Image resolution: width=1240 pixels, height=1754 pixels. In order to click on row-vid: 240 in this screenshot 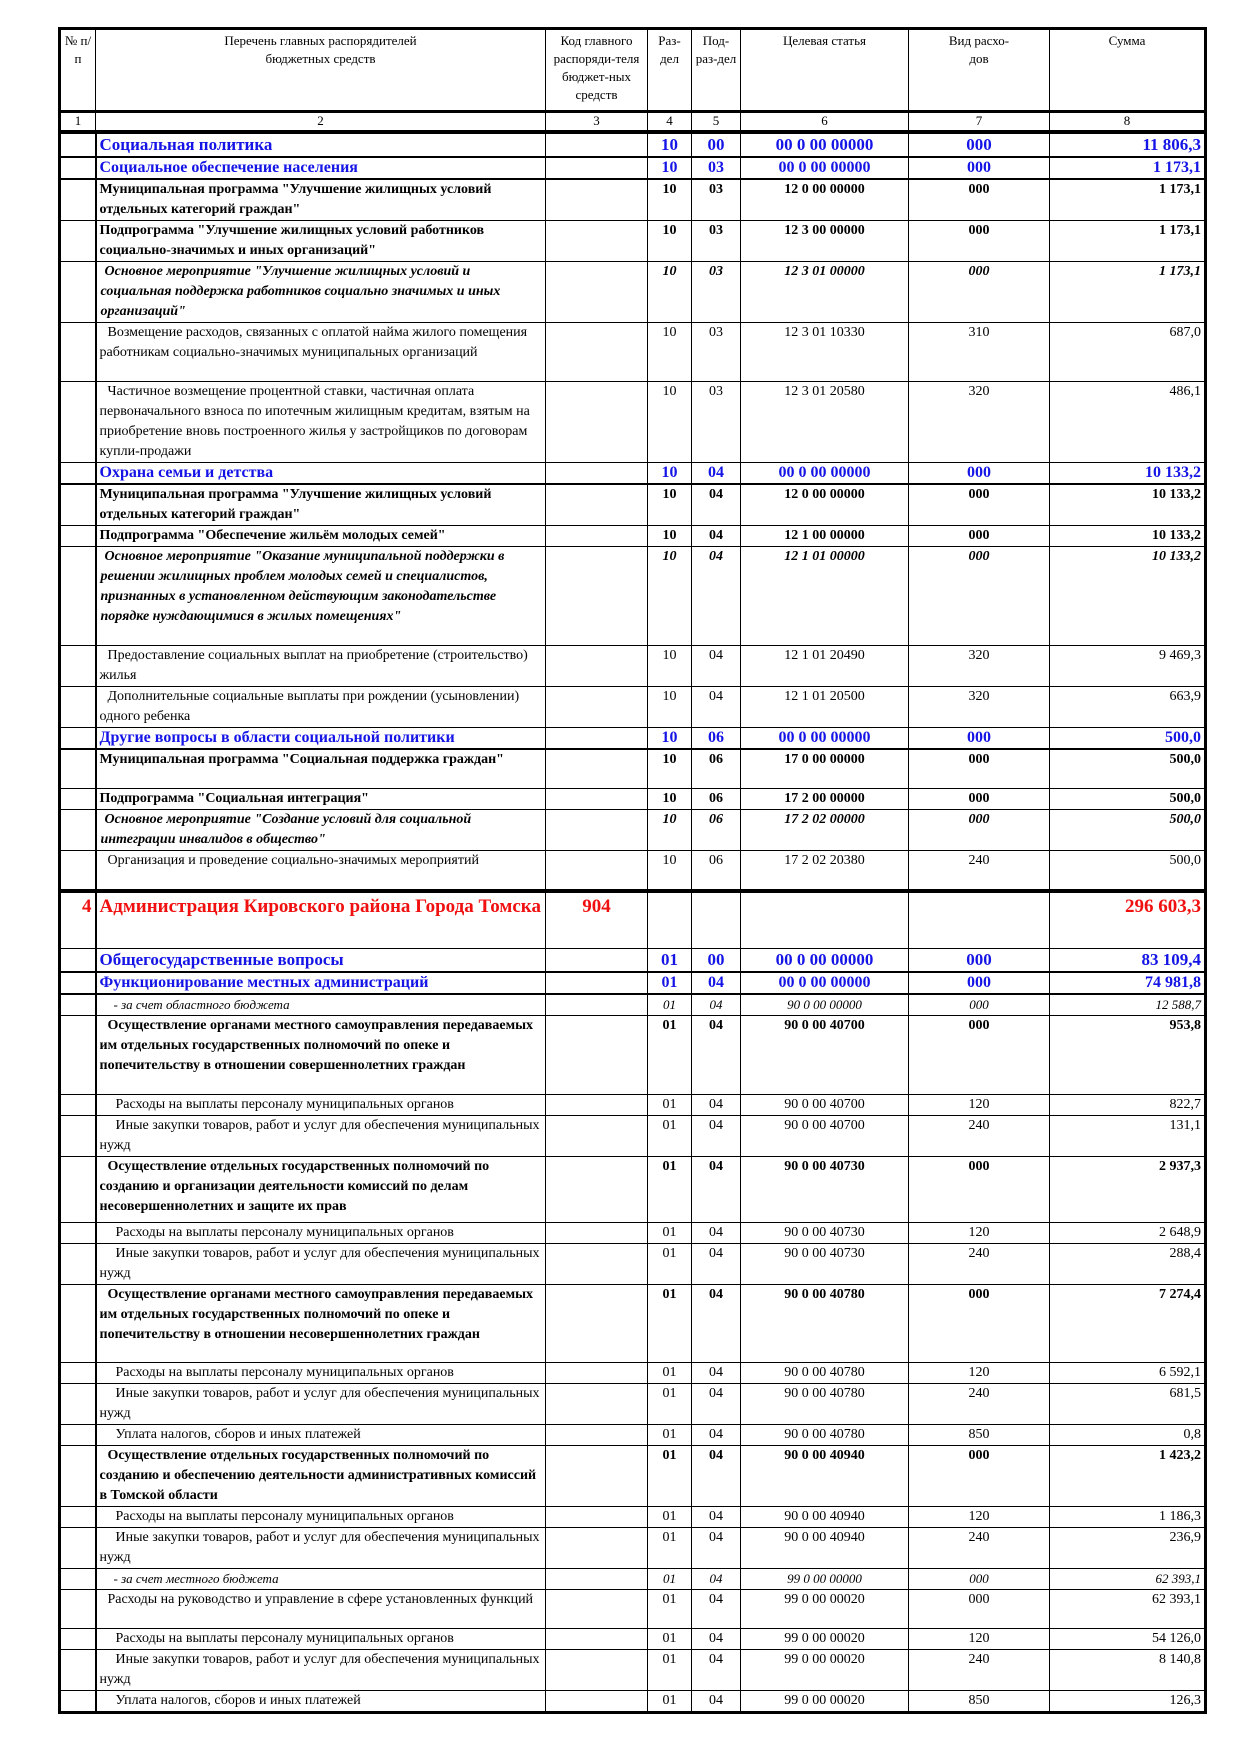, I will do `click(979, 1548)`.